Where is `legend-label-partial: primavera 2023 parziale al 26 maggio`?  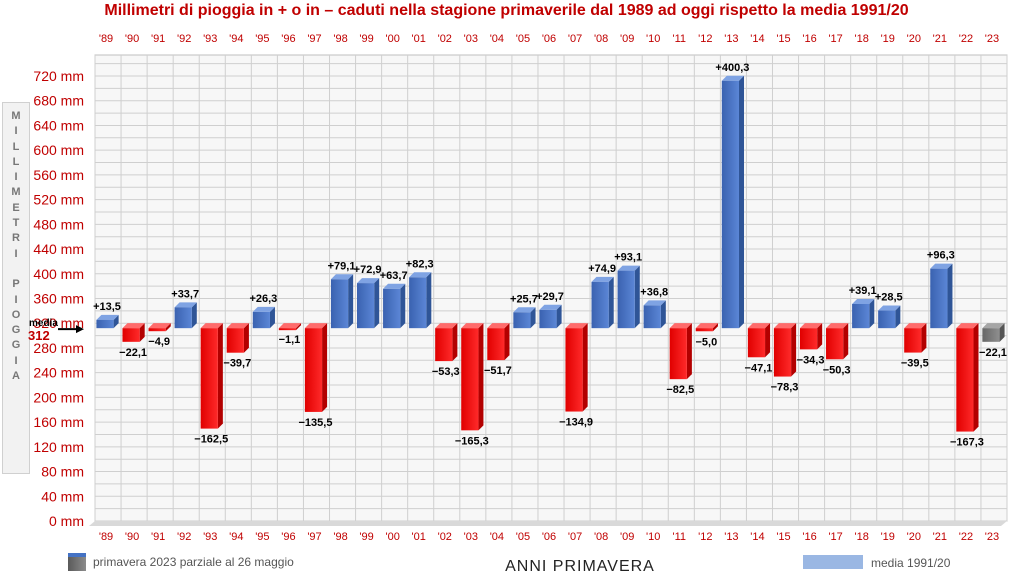 legend-label-partial: primavera 2023 parziale al 26 maggio is located at coordinates (193, 562).